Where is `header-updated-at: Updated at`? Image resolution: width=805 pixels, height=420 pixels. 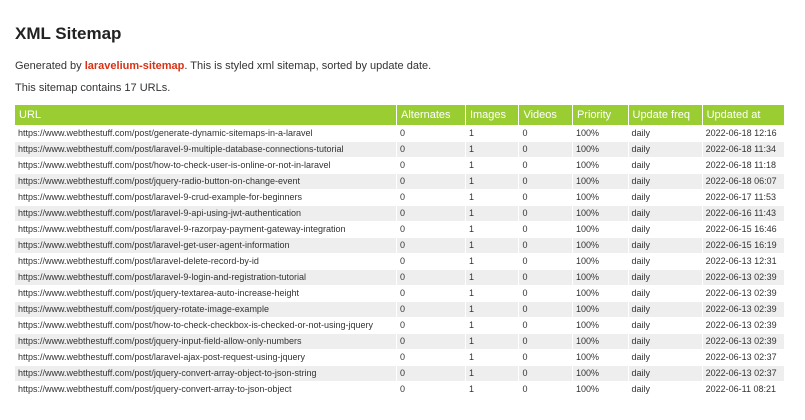 header-updated-at: Updated at is located at coordinates (743, 115).